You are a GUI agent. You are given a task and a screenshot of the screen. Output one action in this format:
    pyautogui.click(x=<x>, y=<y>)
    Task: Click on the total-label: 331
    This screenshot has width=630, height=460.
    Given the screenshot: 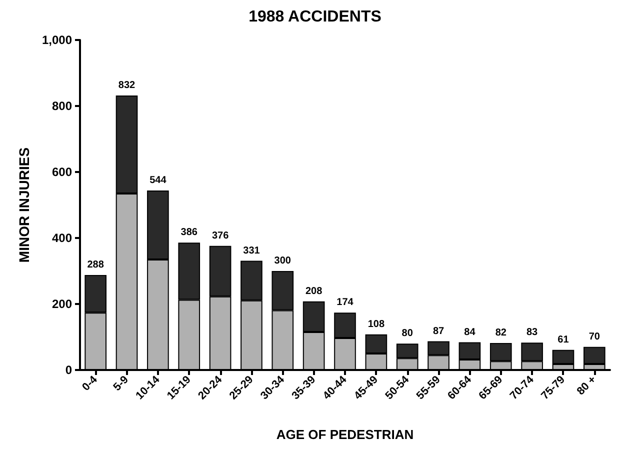 What is the action you would take?
    pyautogui.click(x=251, y=250)
    